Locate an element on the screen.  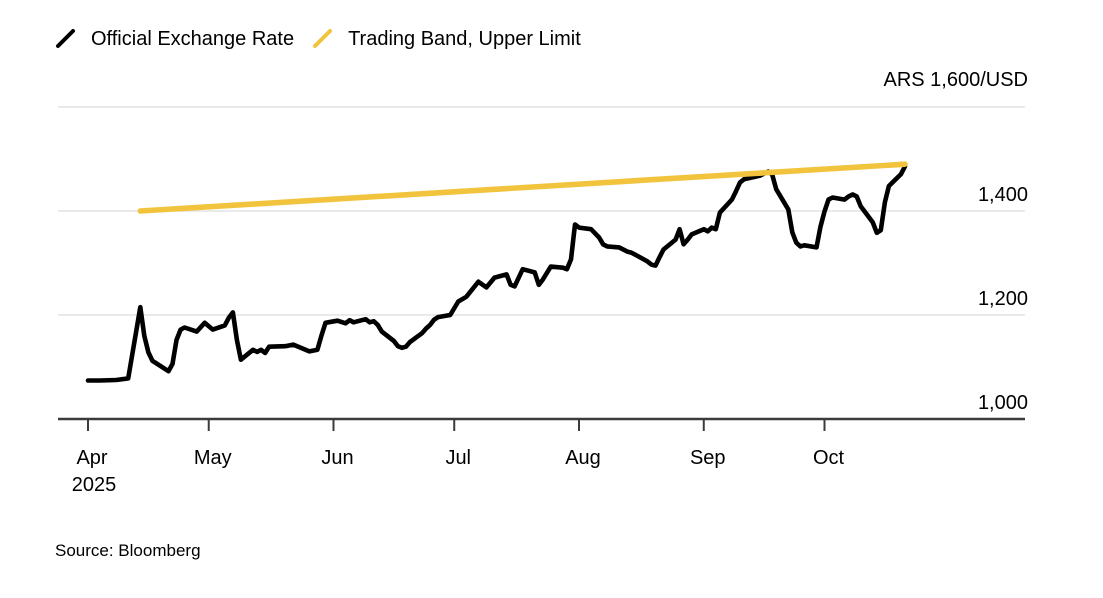
trading-band-upper-limit-line is located at coordinates (522, 187).